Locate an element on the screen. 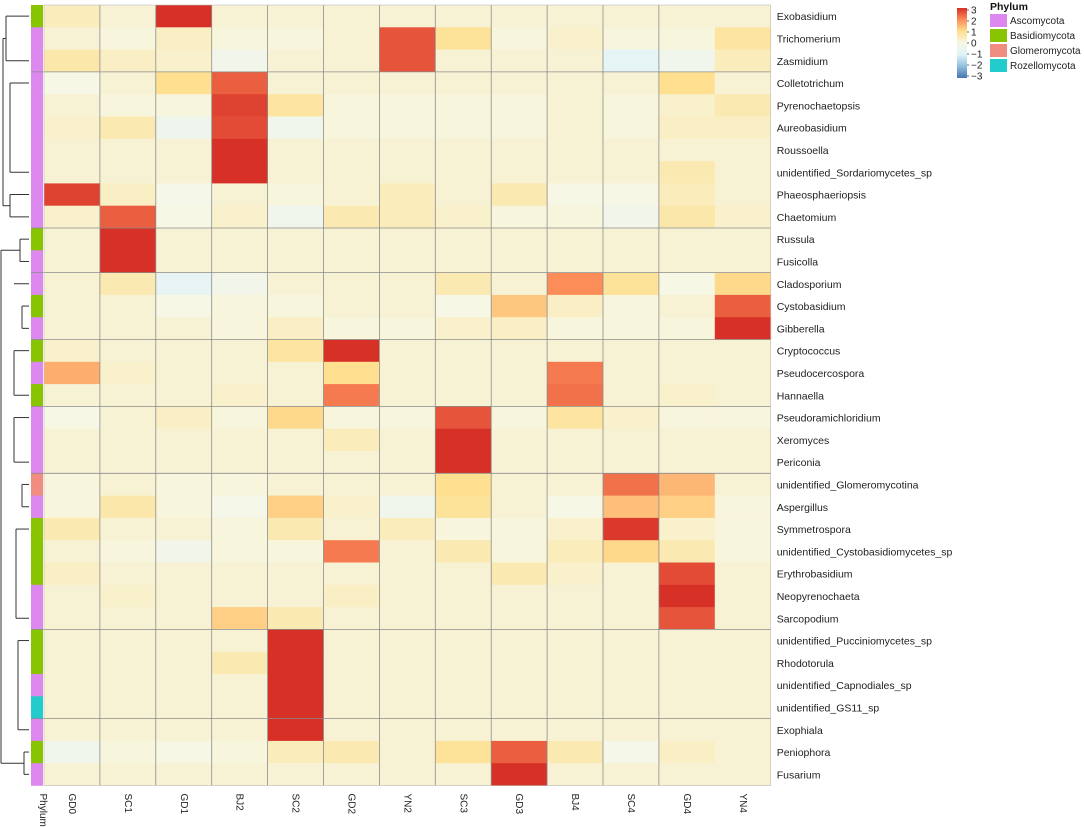 The image size is (1084, 827). column-label: GD3 is located at coordinates (518, 804).